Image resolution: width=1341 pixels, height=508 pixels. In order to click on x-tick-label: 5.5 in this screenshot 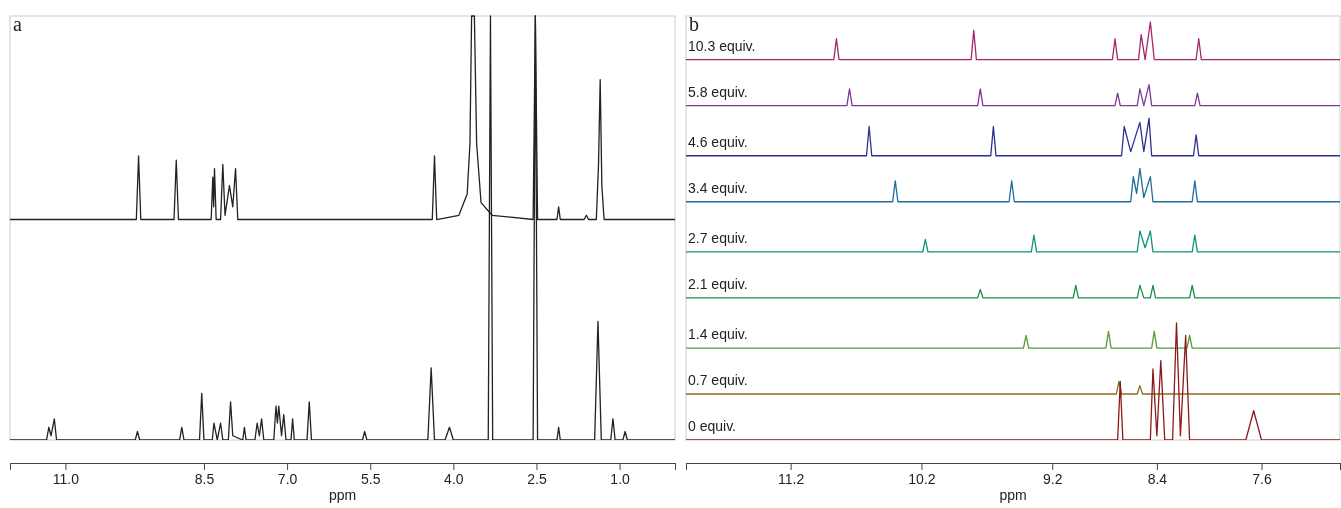, I will do `click(370, 478)`.